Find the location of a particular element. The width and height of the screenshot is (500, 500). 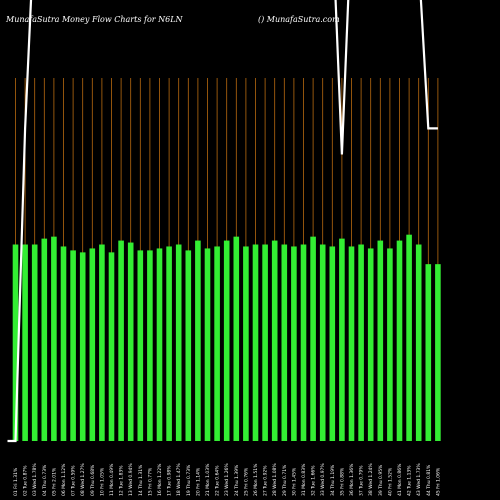

x-tick-label: 32 Tue 1.66% is located at coordinates (314, 480).